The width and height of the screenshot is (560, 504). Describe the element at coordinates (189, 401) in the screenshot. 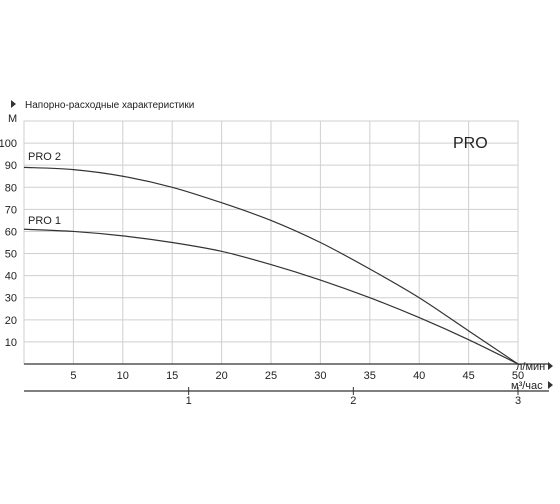

I see `x2-tick-label: 1` at that location.